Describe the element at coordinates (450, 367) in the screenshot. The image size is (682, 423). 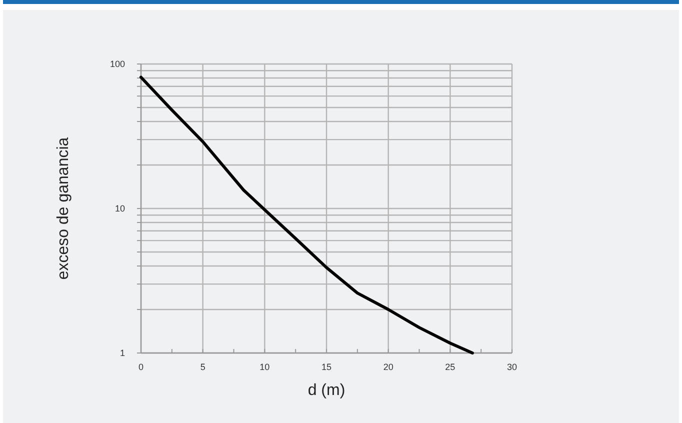
I see `x-tick-label: 25` at that location.